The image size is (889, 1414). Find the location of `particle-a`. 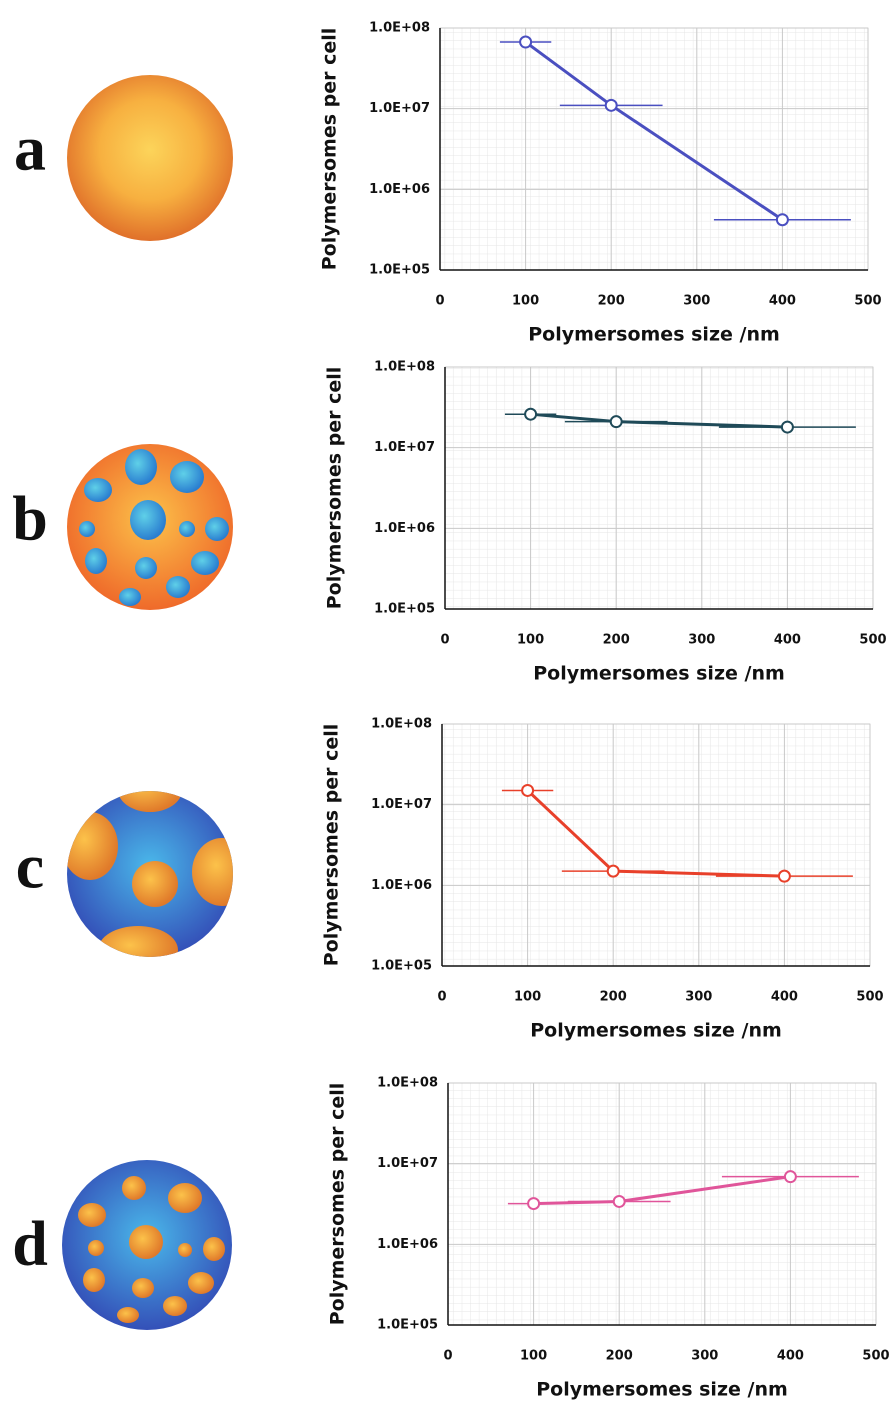

particle-a is located at coordinates (150, 158).